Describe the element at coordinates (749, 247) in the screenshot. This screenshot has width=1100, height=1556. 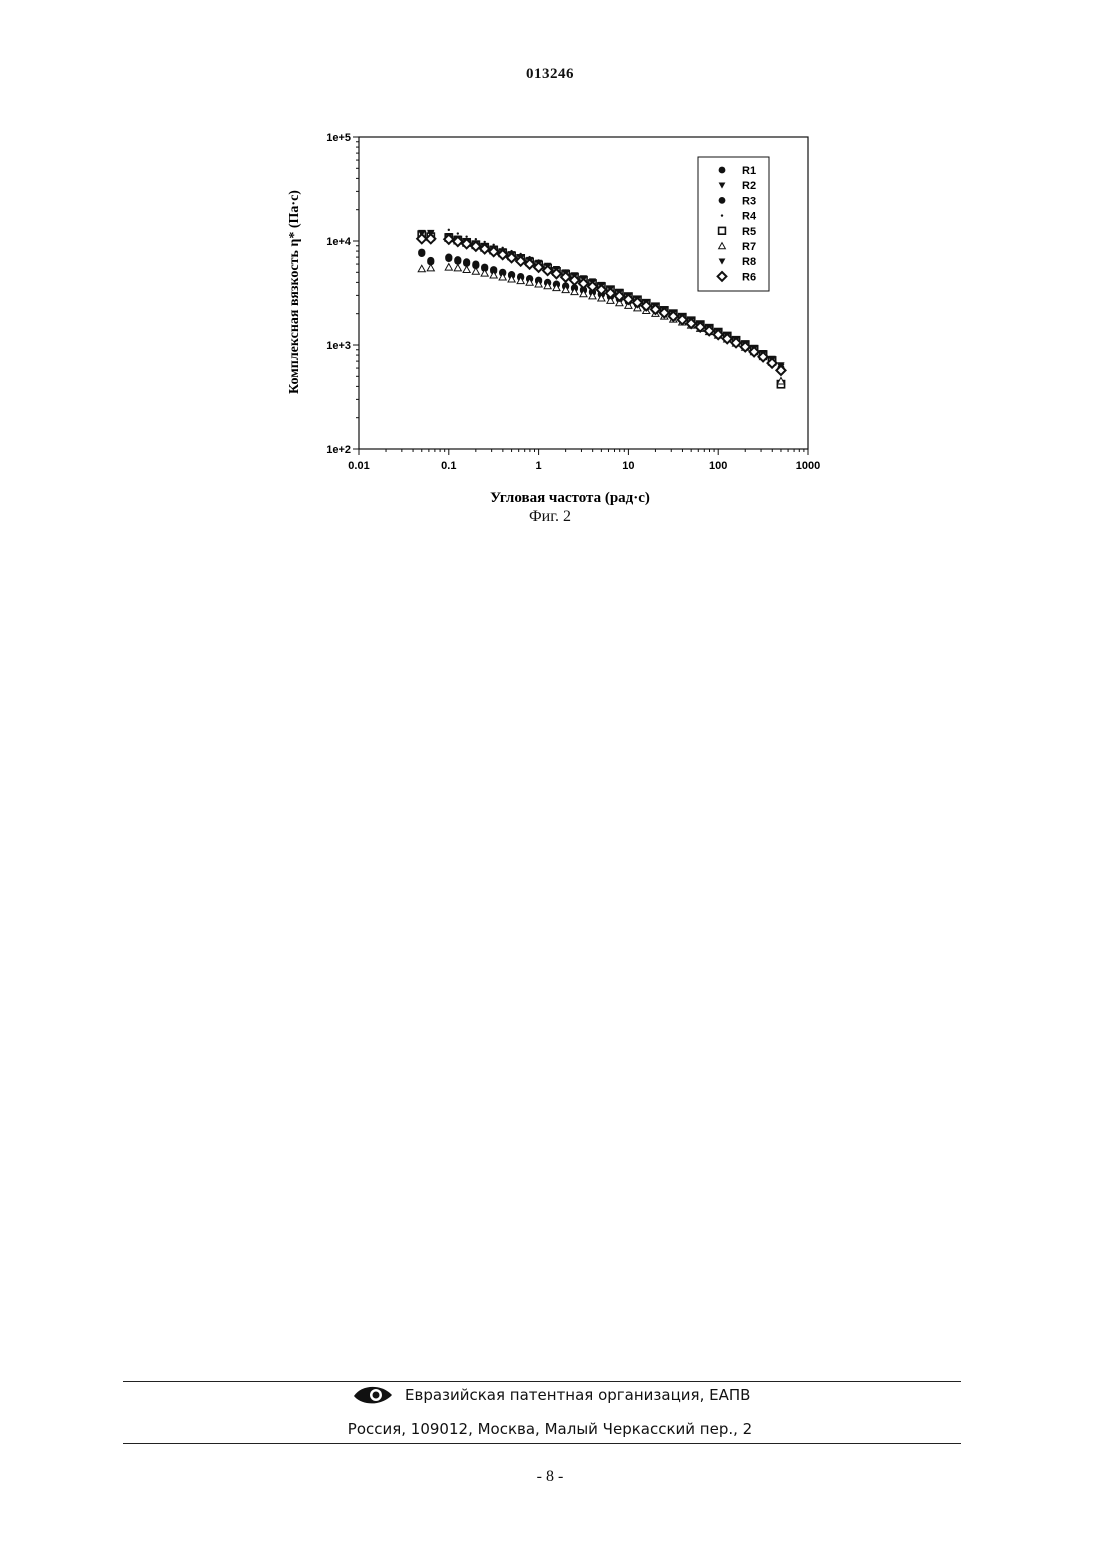
I see `legend-label: R7` at that location.